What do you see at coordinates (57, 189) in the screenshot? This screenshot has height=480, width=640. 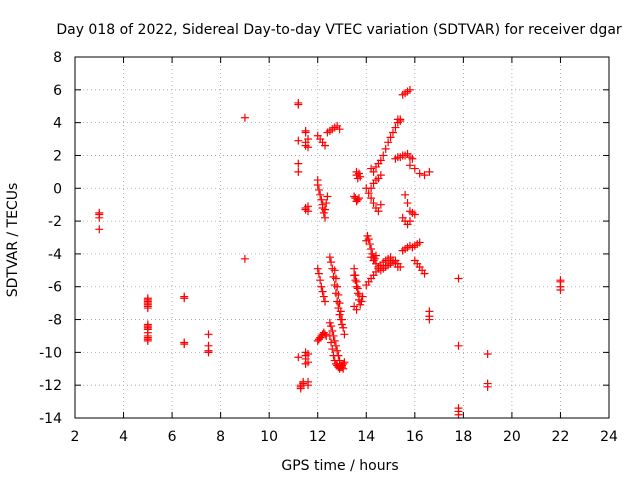 I see `y-tick-label: 0` at bounding box center [57, 189].